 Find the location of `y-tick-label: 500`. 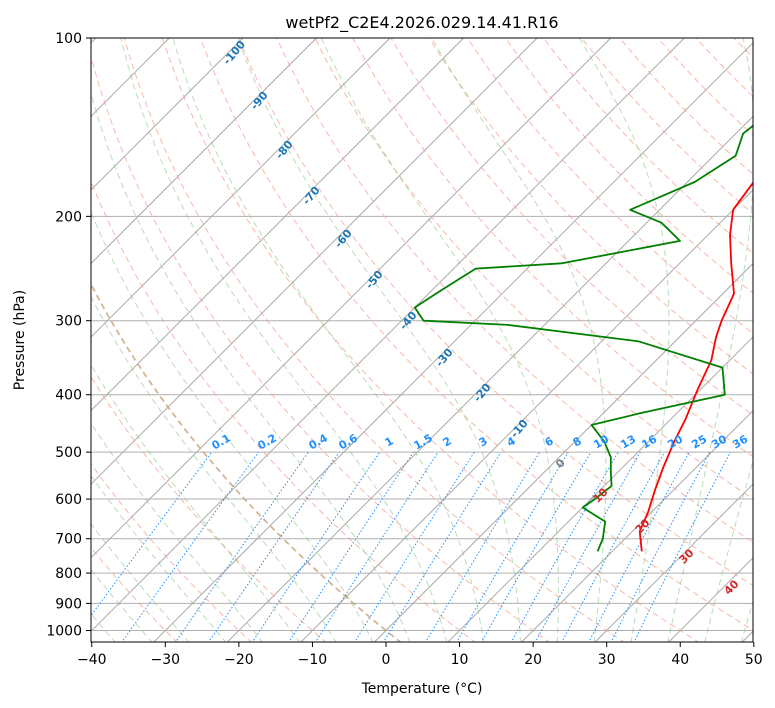

y-tick-label: 500 is located at coordinates (68, 453).